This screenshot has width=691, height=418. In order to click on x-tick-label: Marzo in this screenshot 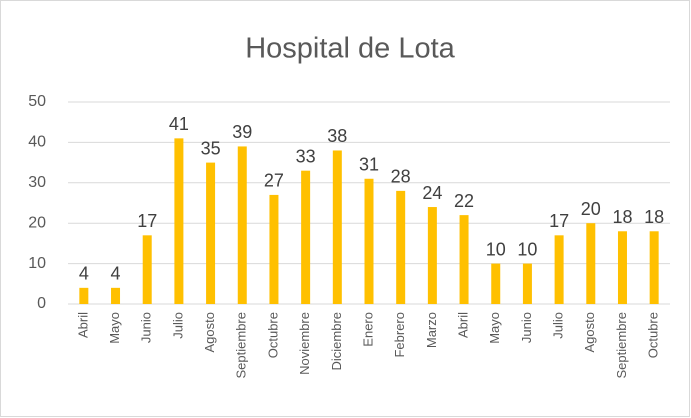, I will do `click(431, 330)`.